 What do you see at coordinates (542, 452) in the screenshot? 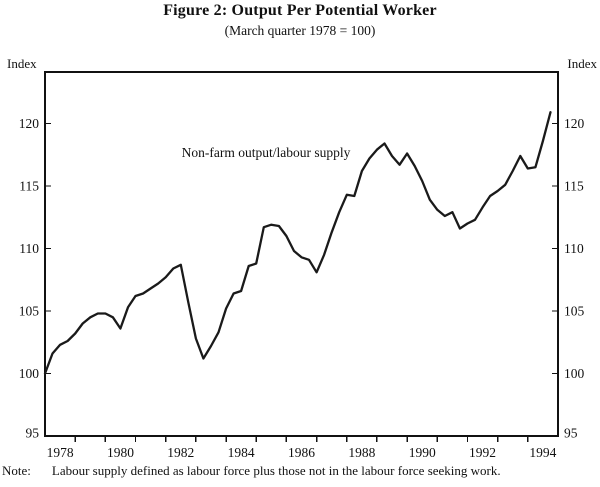
I see `x-tick-label: 1994` at bounding box center [542, 452].